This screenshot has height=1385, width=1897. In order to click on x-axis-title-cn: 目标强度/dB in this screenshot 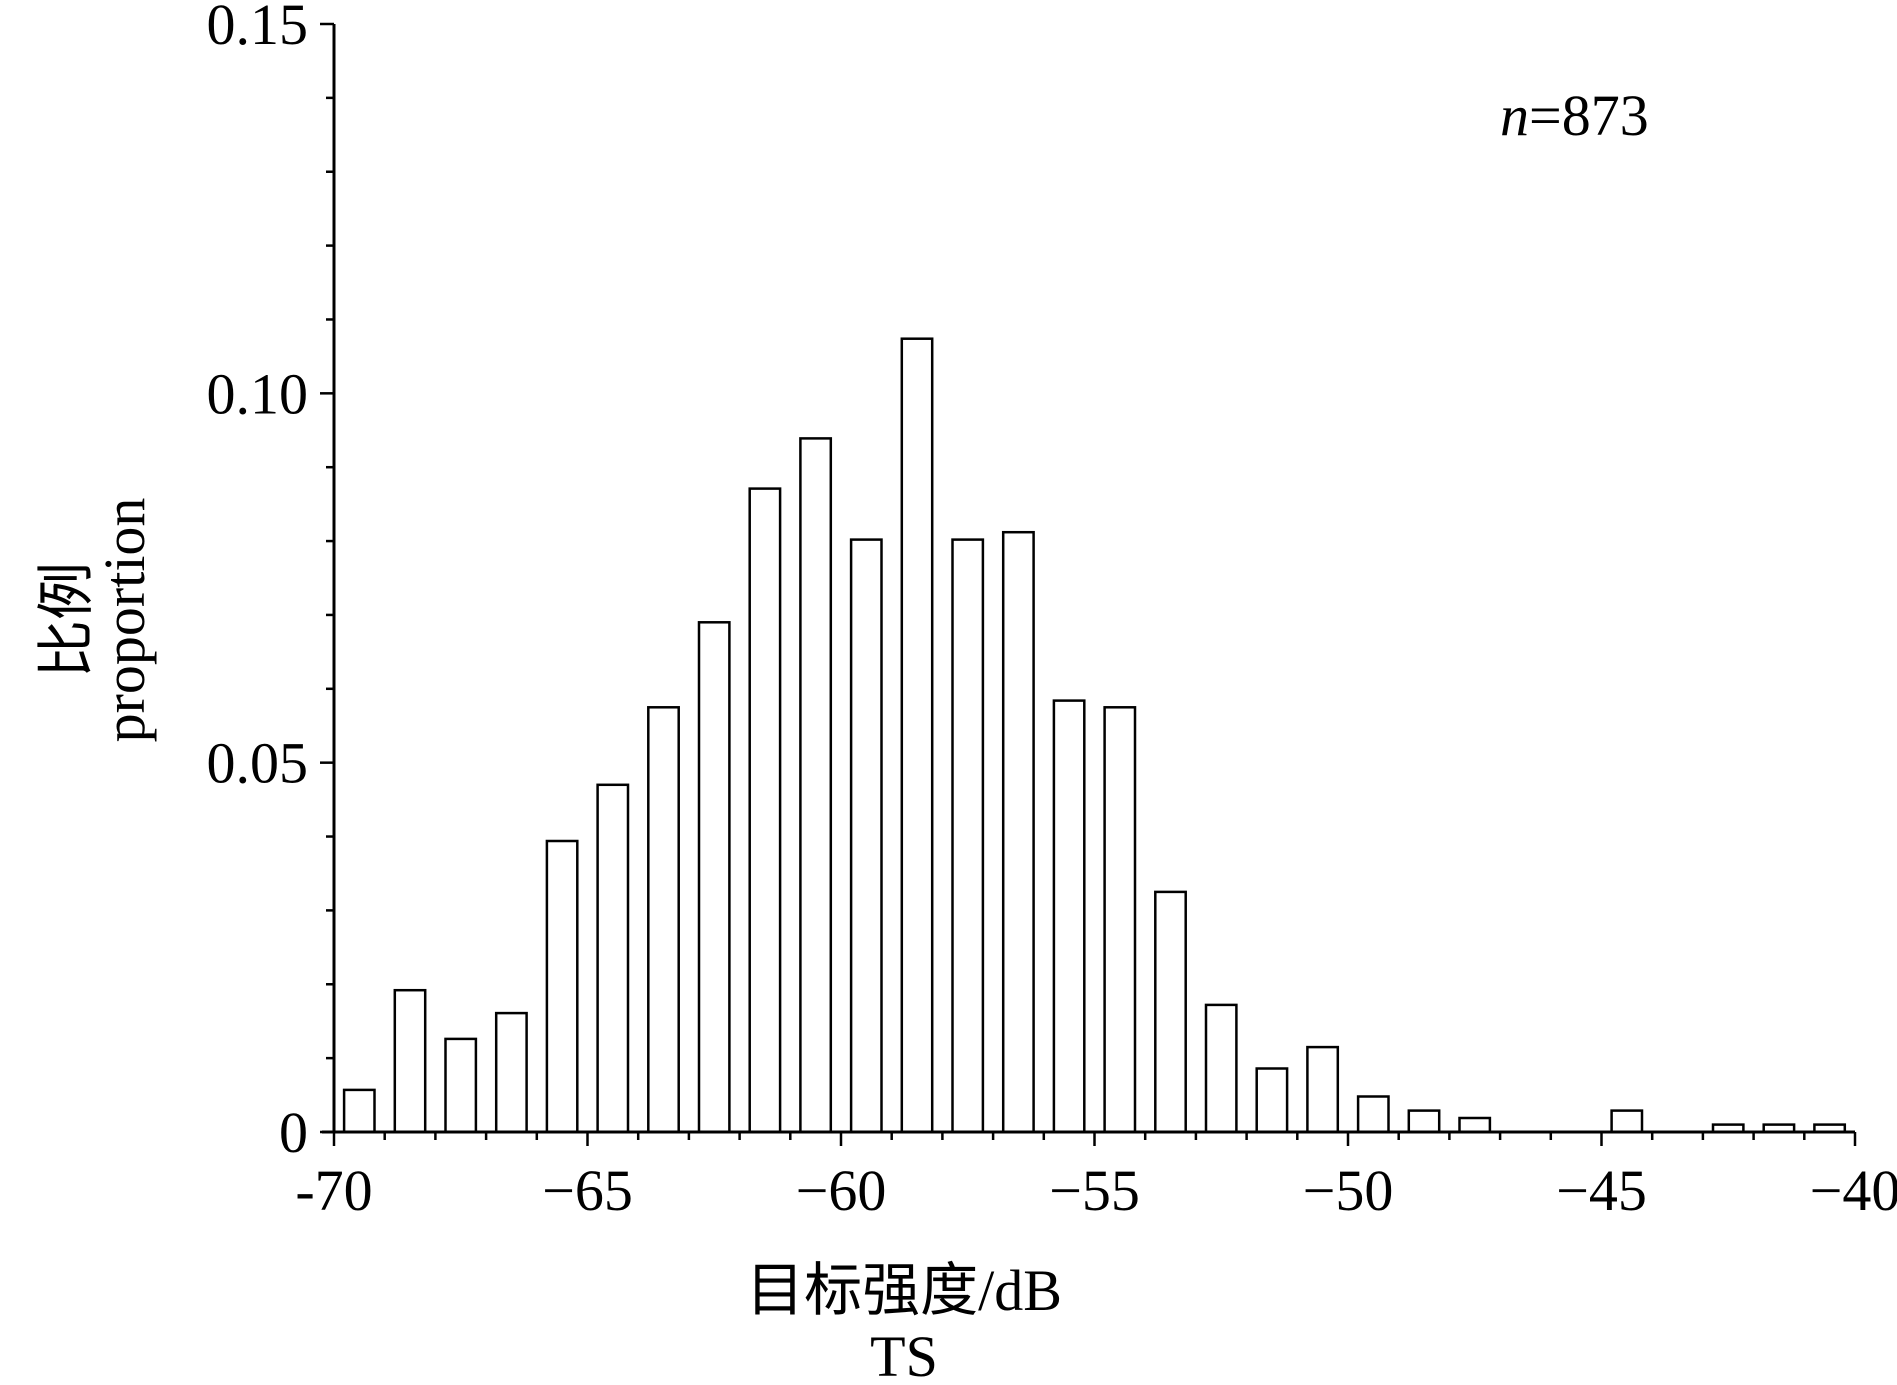, I will do `click(904, 1290)`.